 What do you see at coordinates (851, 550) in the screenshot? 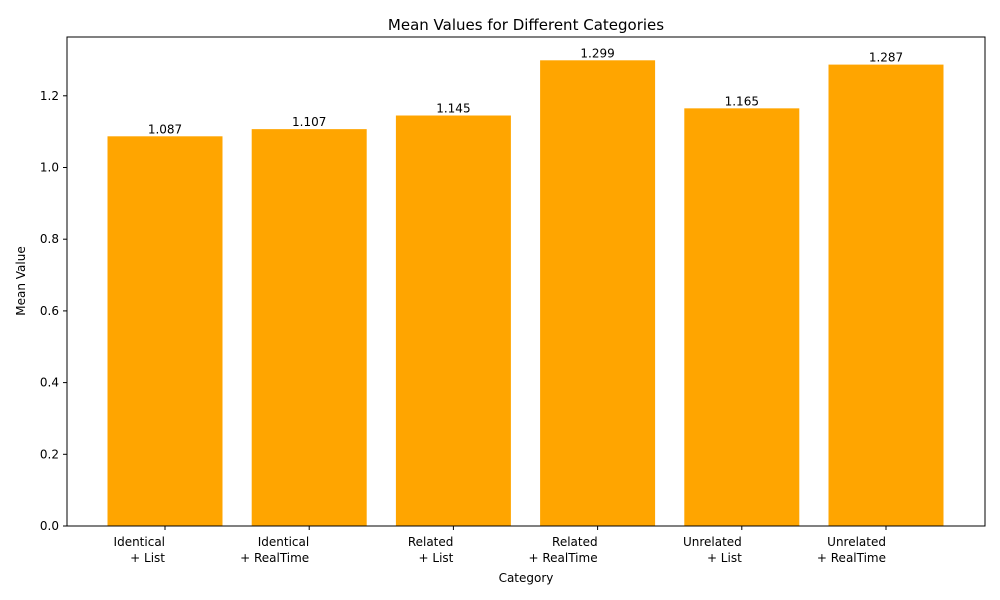
I see `x-tick-label: Unrelated + RealTime` at bounding box center [851, 550].